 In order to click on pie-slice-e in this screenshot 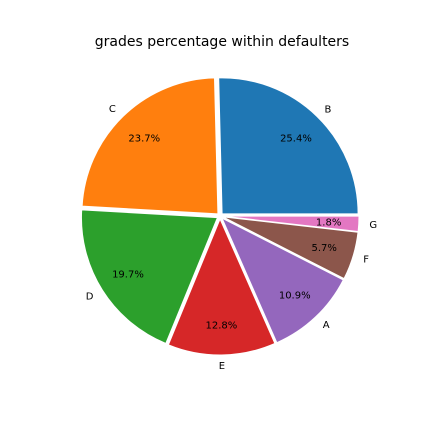, I will do `click(221, 286)`.